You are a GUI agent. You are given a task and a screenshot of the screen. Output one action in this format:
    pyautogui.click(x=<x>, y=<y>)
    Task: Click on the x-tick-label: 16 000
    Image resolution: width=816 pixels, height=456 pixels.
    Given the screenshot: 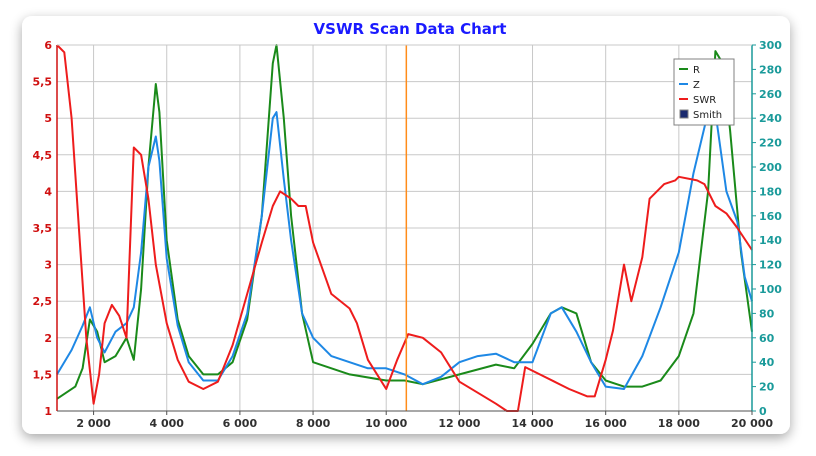 What is the action you would take?
    pyautogui.click(x=606, y=423)
    